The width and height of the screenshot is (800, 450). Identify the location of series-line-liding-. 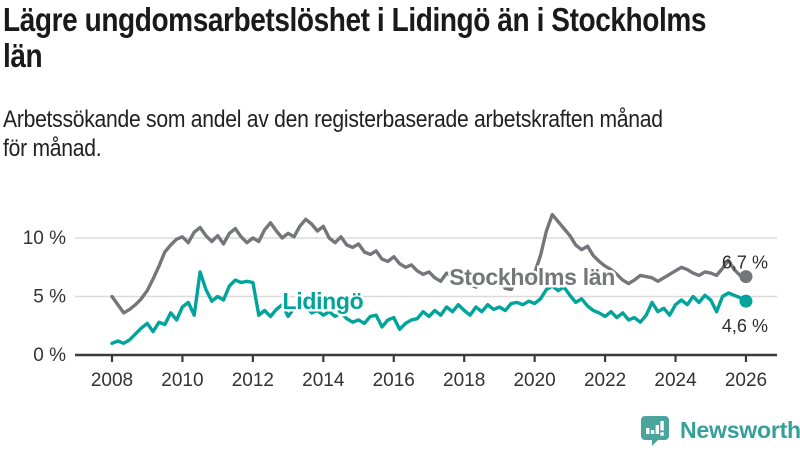
(429, 307).